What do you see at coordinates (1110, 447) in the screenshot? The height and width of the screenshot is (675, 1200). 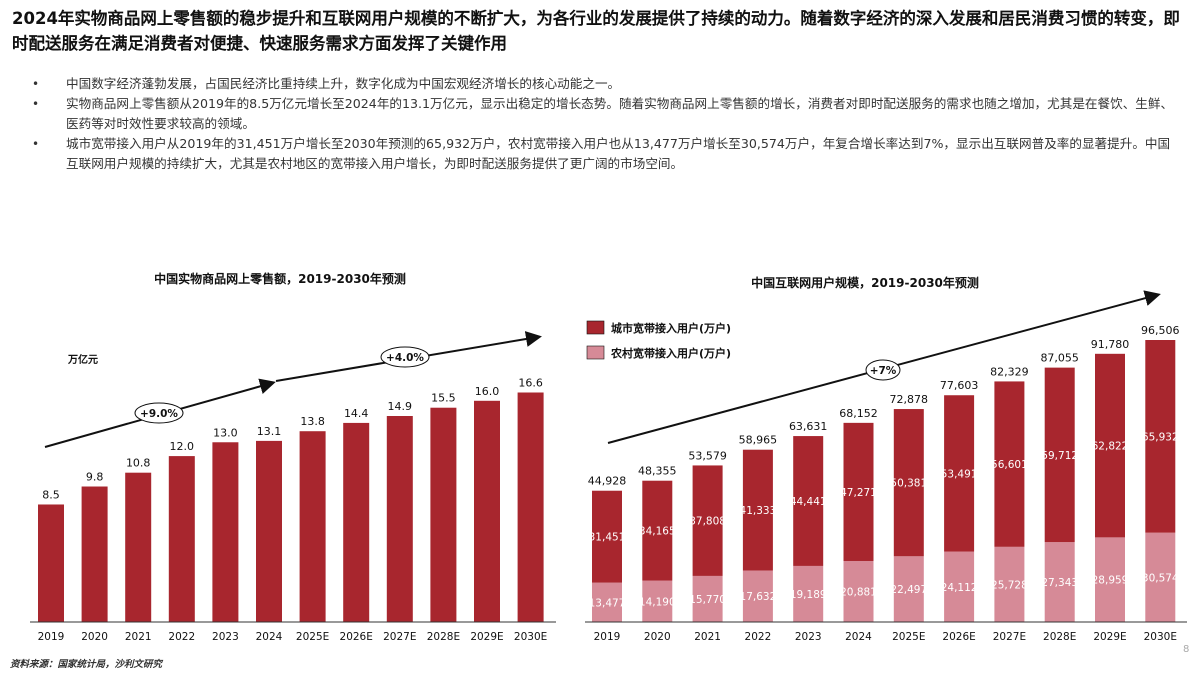 I see `urban-value-label: 62,822` at bounding box center [1110, 447].